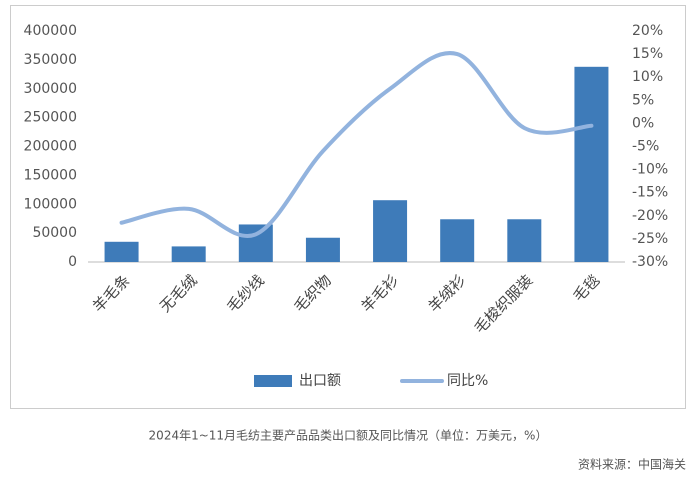  I want to click on y2-tick-label: -20%, so click(650, 216).